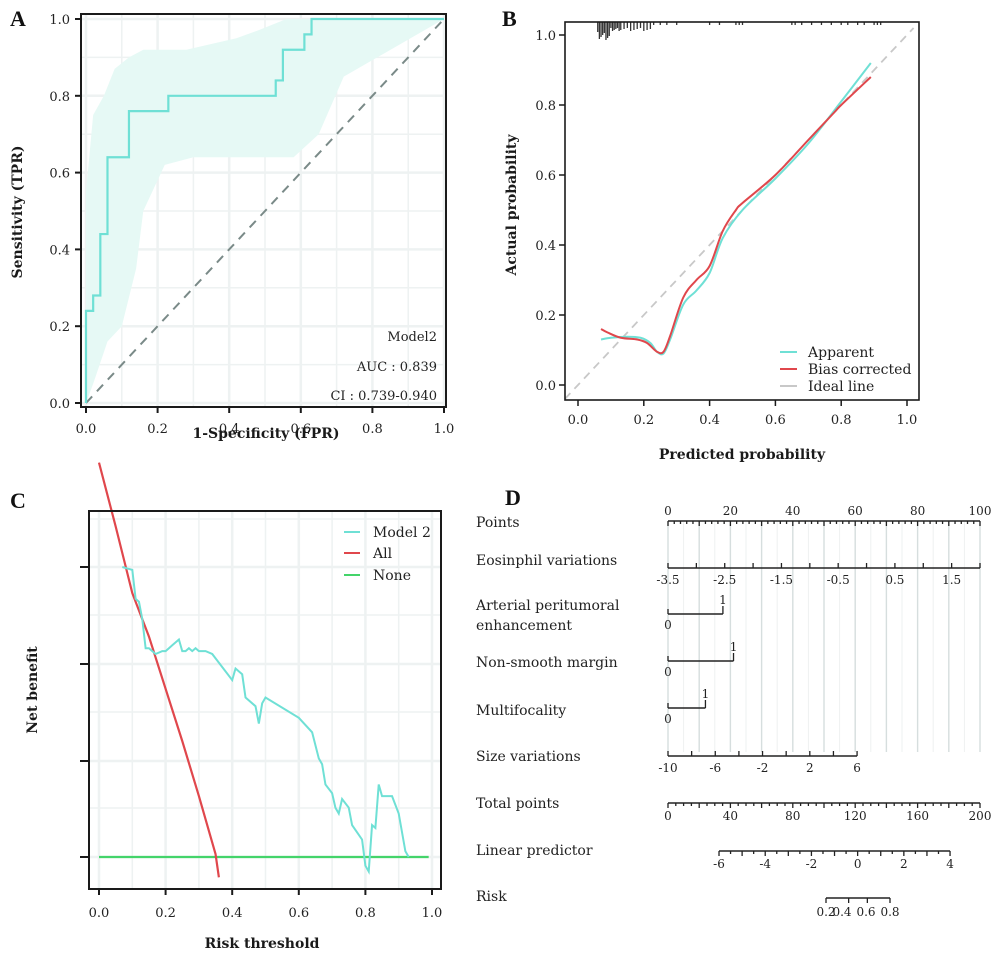 The height and width of the screenshot is (963, 1000). Describe the element at coordinates (736, 215) in the screenshot. I see `bias-corrected-curve` at that location.